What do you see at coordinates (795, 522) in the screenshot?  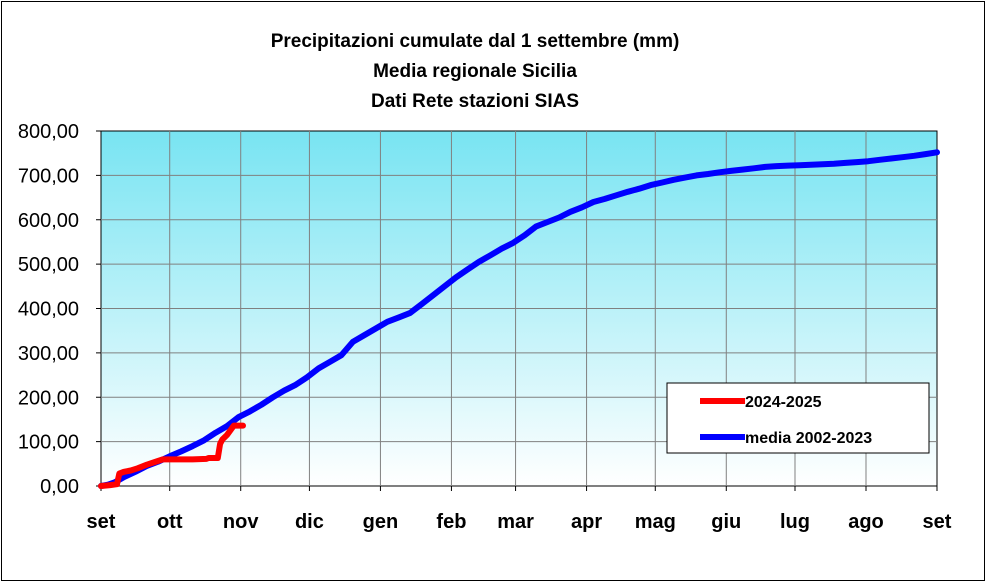 I see `x-tick-label-lug: lug` at bounding box center [795, 522].